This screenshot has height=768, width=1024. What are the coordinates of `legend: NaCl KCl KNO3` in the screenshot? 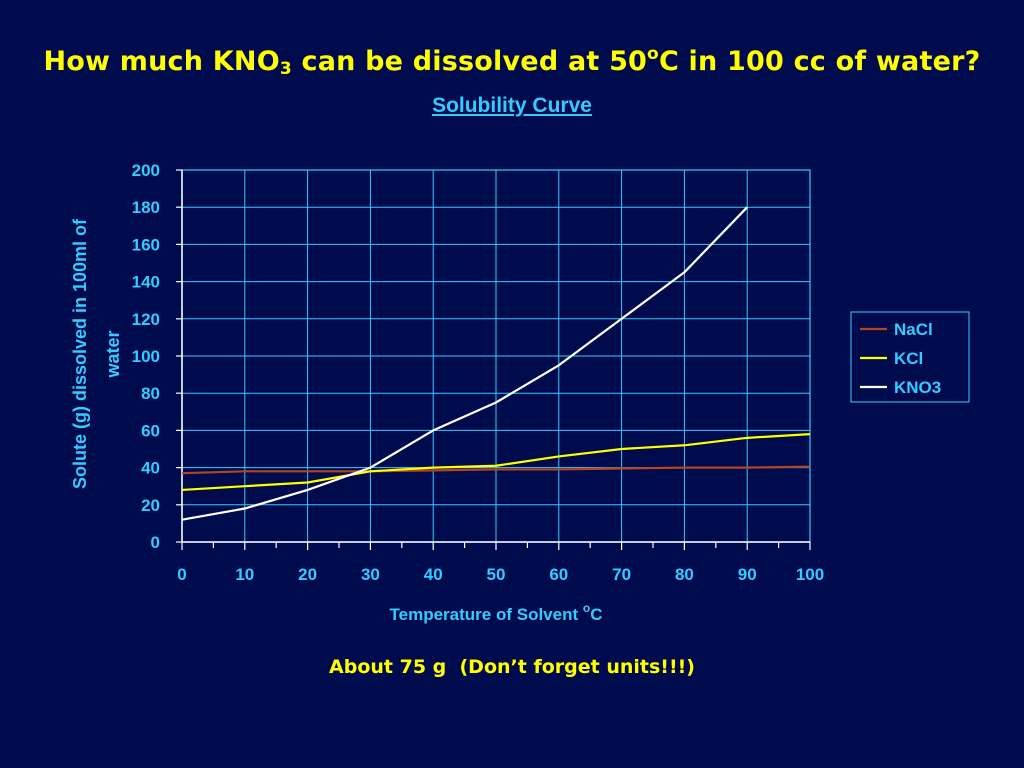 It's located at (910, 357).